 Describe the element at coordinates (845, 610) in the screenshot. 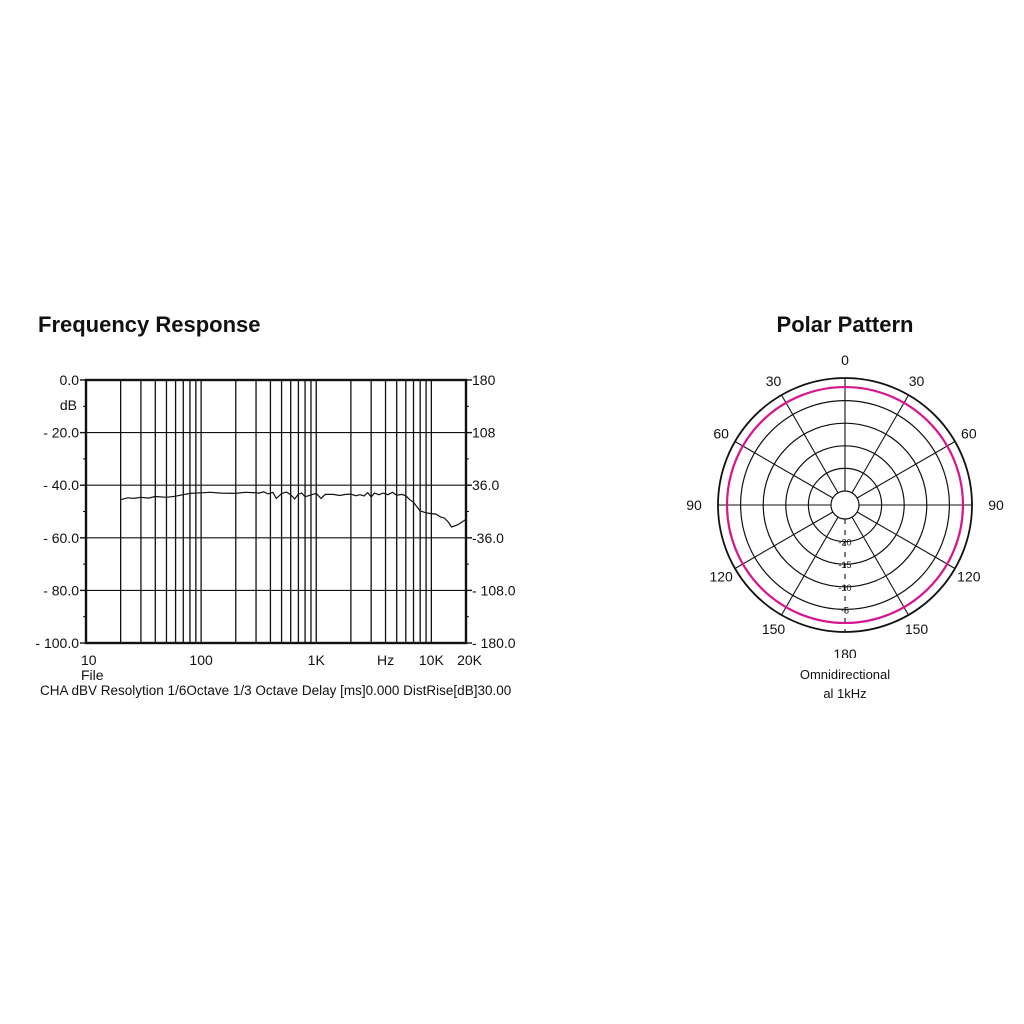

I see `polar-radial-label: -5` at that location.